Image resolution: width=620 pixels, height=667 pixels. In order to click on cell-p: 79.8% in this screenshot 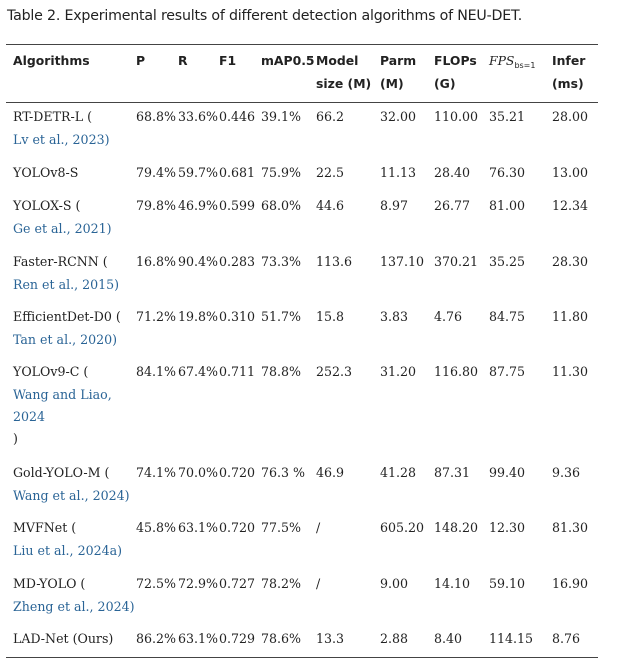, I will do `click(156, 205)`.